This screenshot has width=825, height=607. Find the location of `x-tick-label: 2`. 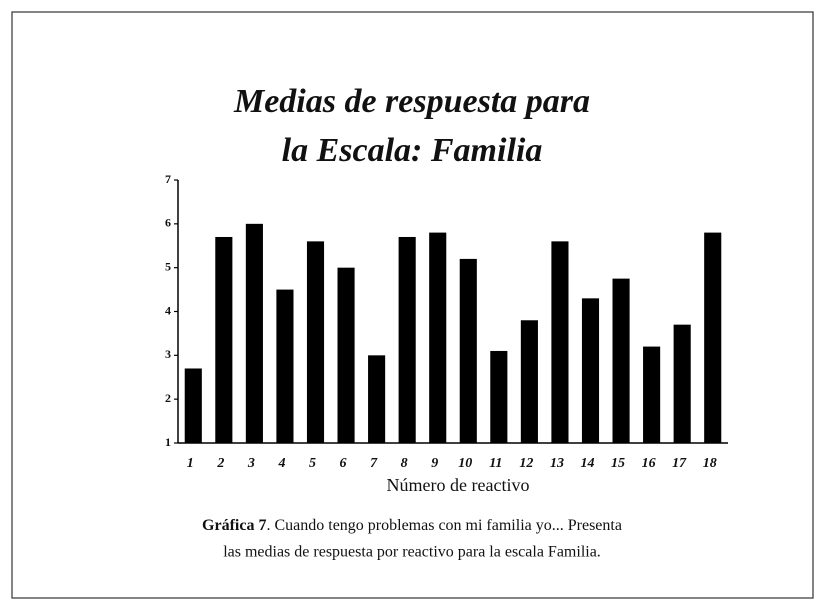

x-tick-label: 2 is located at coordinates (220, 463).